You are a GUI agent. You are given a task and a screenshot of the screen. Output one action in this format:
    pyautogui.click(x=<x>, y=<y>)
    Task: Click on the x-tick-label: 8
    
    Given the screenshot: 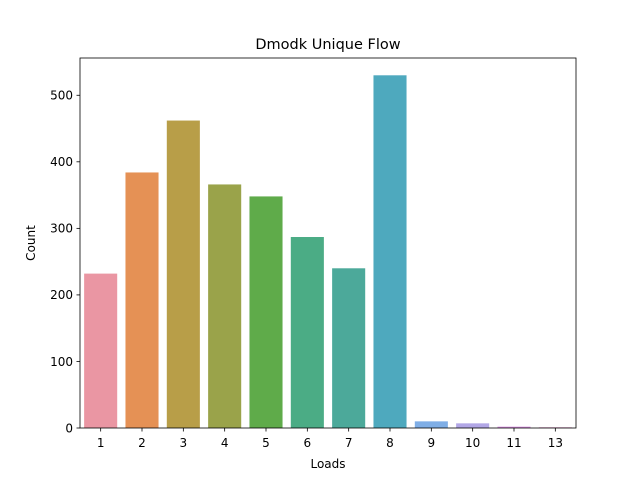 What is the action you would take?
    pyautogui.click(x=390, y=443)
    